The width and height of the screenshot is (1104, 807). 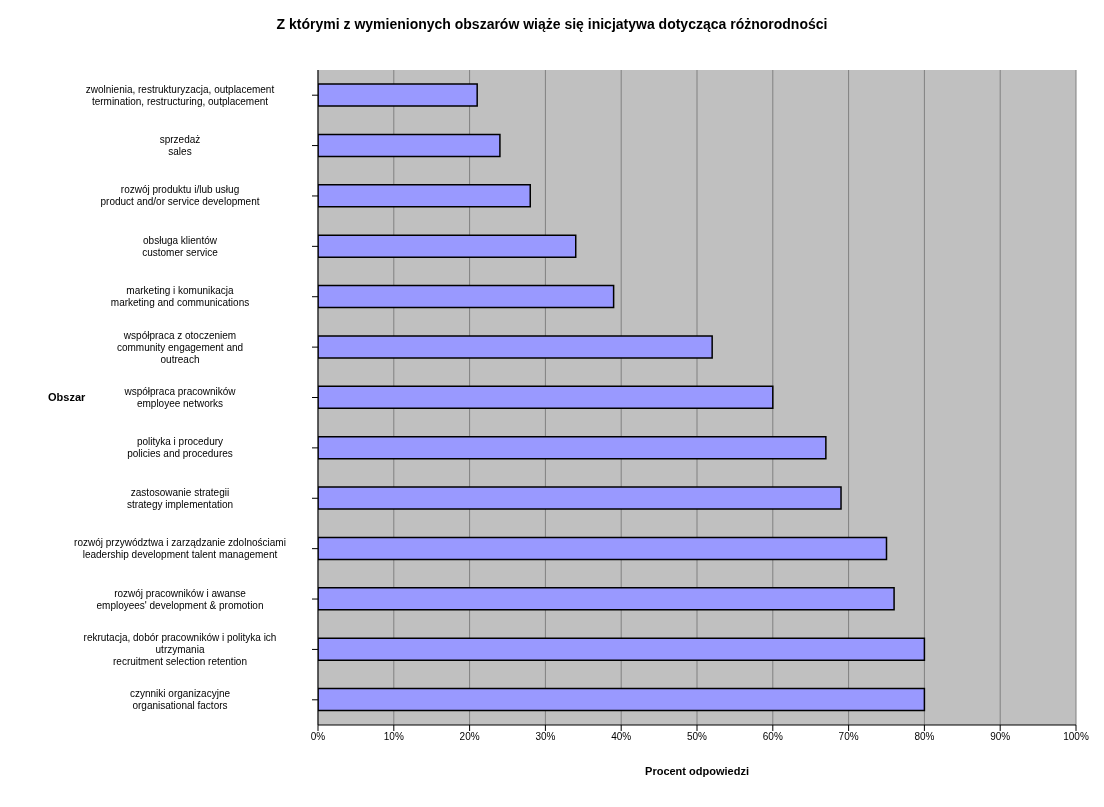 I want to click on y-tick-label: rozwój produktu i/lub usług product and/or service development, so click(x=180, y=196).